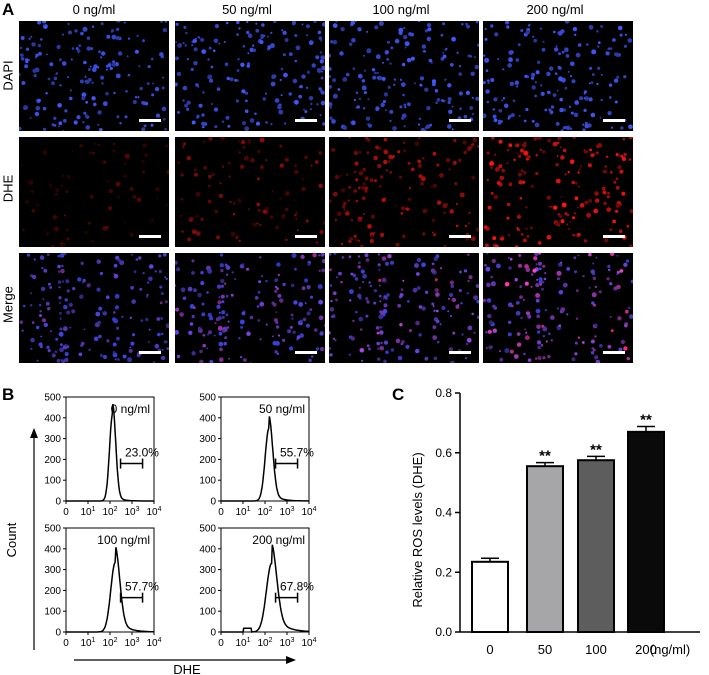 The width and height of the screenshot is (709, 675). Describe the element at coordinates (417, 529) in the screenshot. I see `chart-y-label: Relative ROS levels (DHE)` at that location.